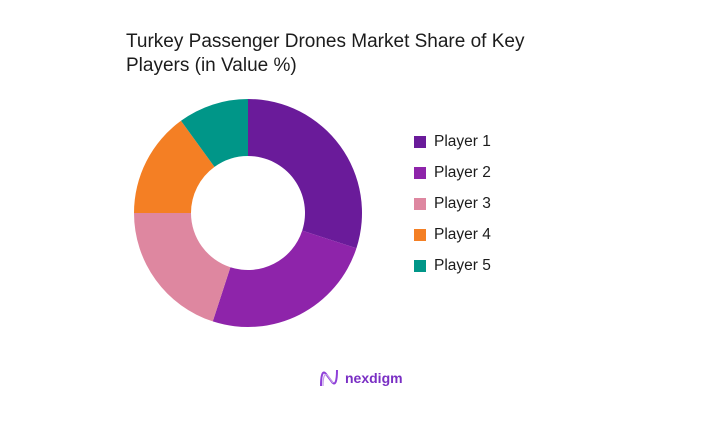 Image resolution: width=708 pixels, height=433 pixels. Describe the element at coordinates (462, 141) in the screenshot. I see `legend-label: Player 1` at that location.